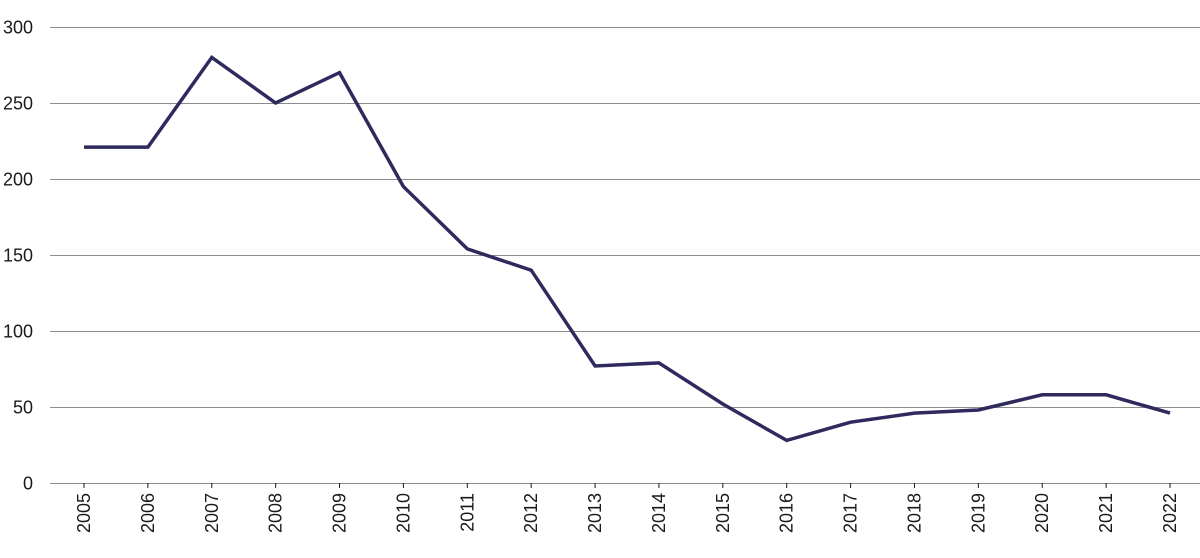 This screenshot has height=558, width=1200. I want to click on y-tick-label: 50, so click(23, 408).